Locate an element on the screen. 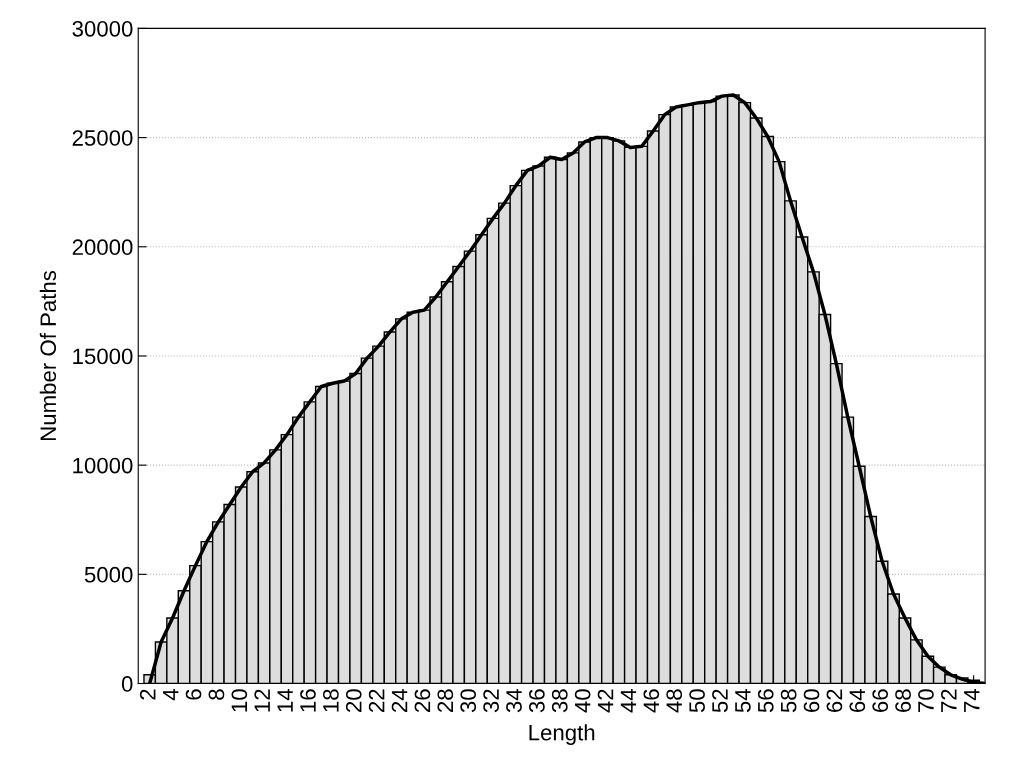 The width and height of the screenshot is (1024, 768). x-tick-label: 6 is located at coordinates (193, 694).